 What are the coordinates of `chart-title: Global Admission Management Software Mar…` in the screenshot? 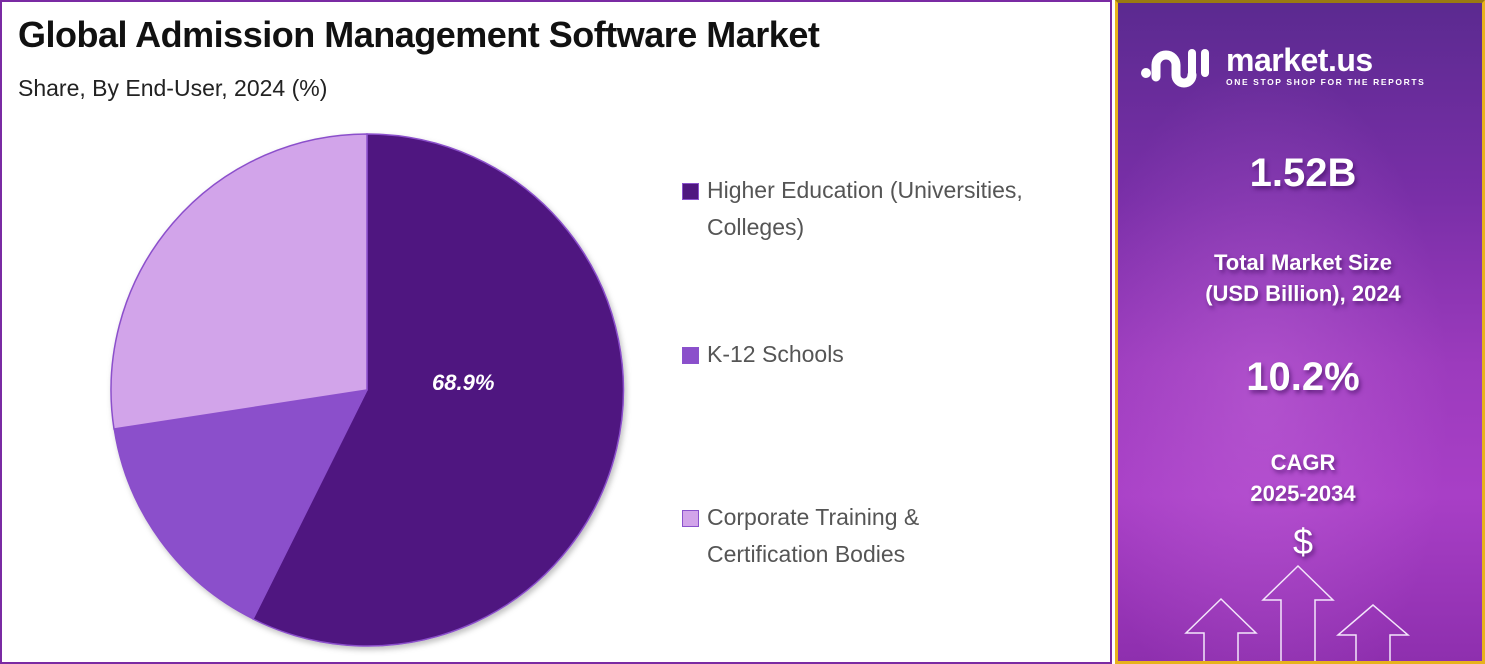 It's located at (419, 34).